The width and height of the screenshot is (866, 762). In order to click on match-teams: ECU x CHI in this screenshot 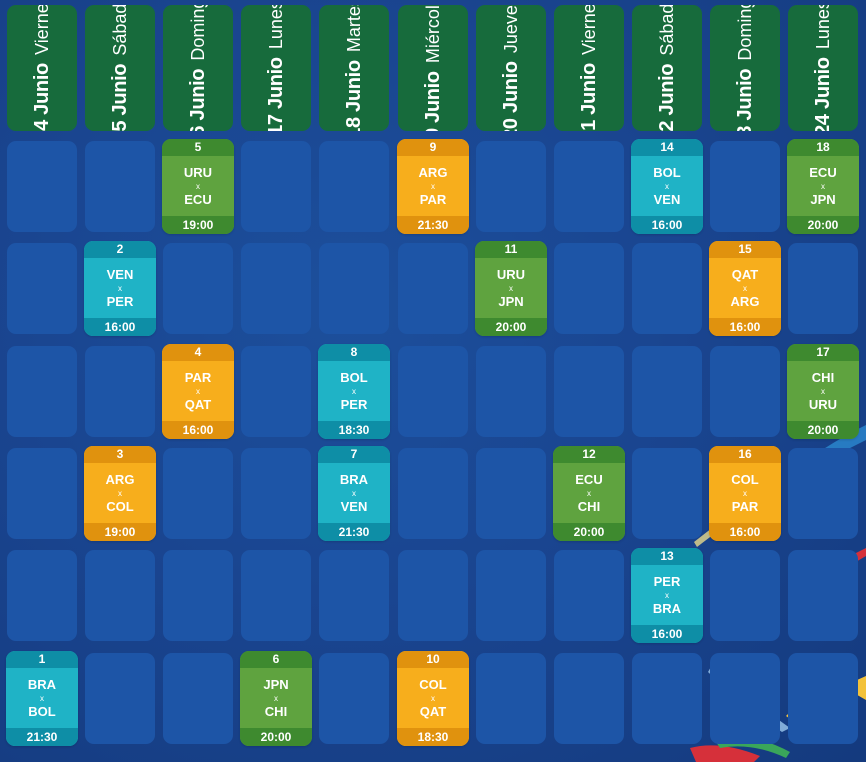, I will do `click(589, 493)`.